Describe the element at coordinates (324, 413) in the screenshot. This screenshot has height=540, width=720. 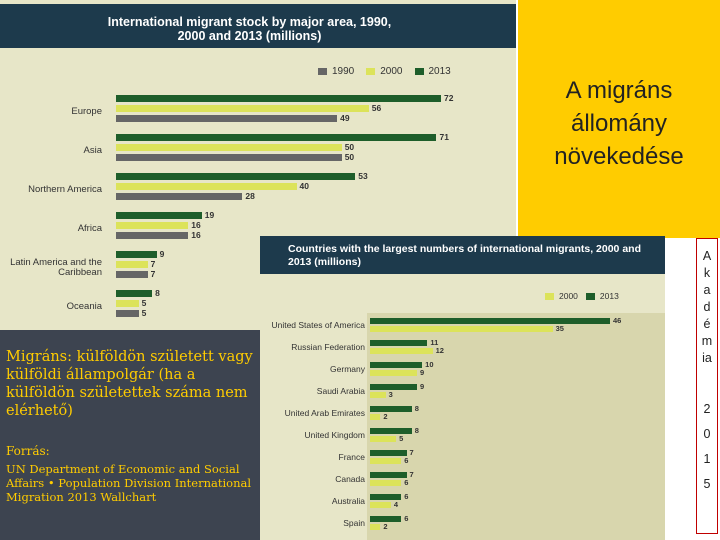
I see `c2-category-label: United Arab Emirates` at that location.